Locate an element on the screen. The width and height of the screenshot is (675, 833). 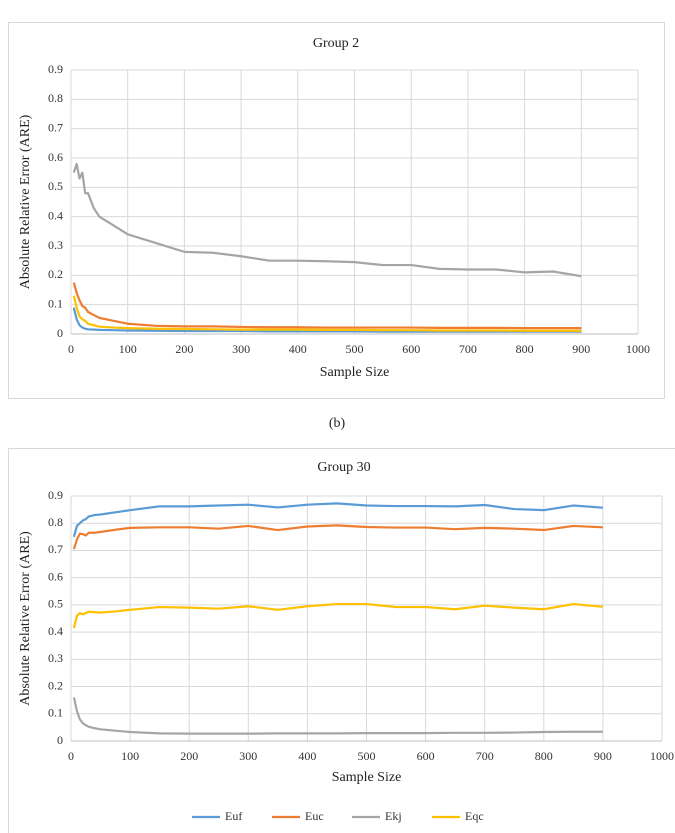
legend-label: Euc is located at coordinates (314, 816).